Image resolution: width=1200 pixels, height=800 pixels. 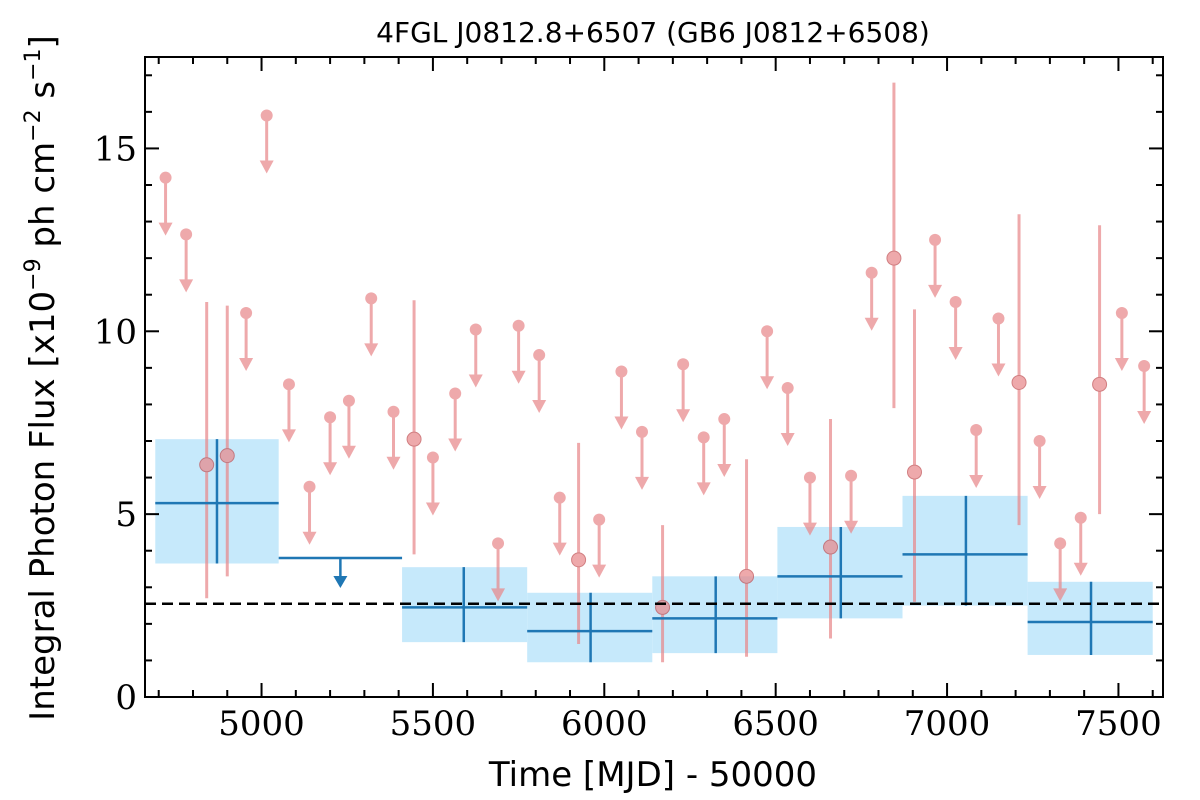 What do you see at coordinates (775, 724) in the screenshot?
I see `x-tick-label: 6500` at bounding box center [775, 724].